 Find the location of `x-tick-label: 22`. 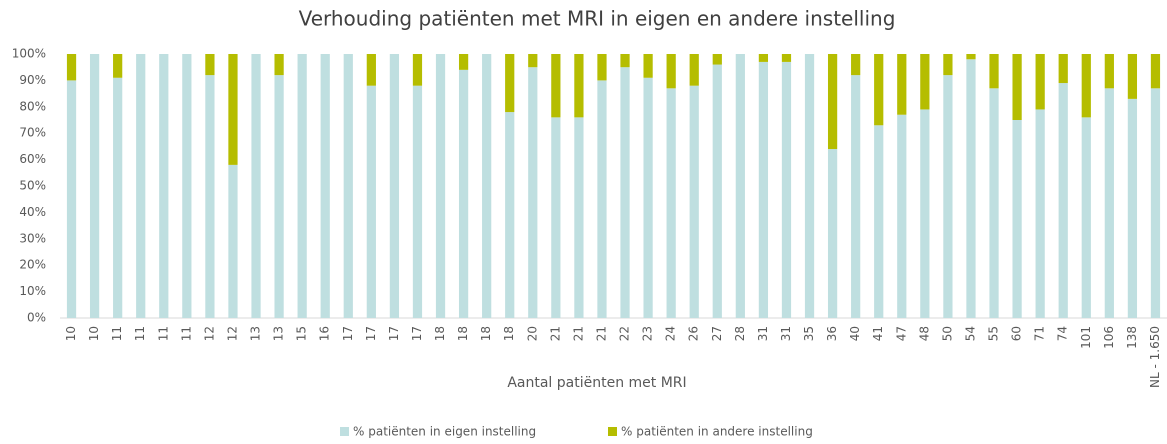

x-tick-label: 22 is located at coordinates (625, 333).